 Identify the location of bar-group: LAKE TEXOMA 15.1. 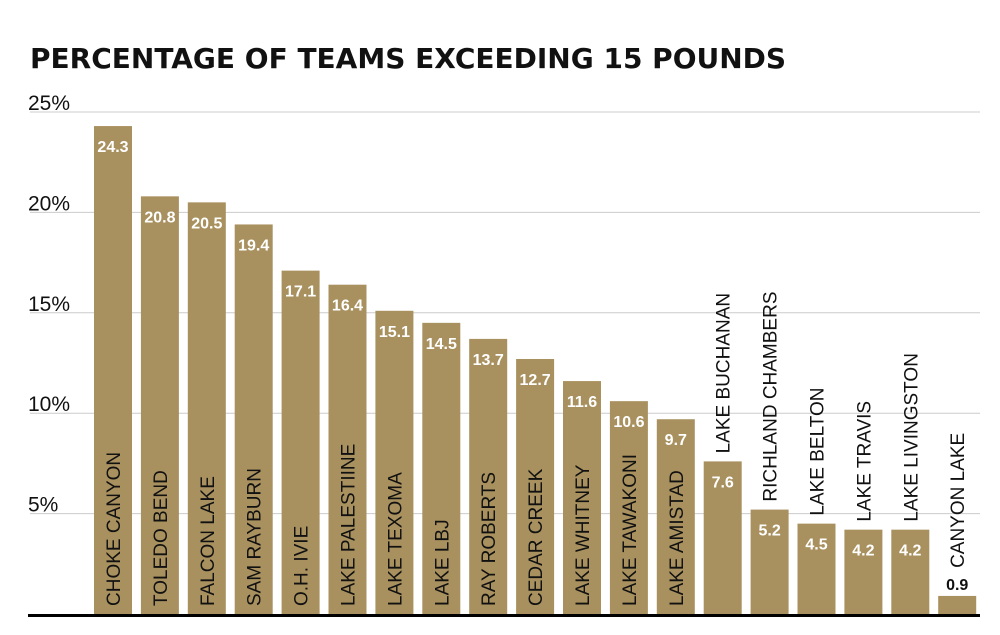
(394, 462).